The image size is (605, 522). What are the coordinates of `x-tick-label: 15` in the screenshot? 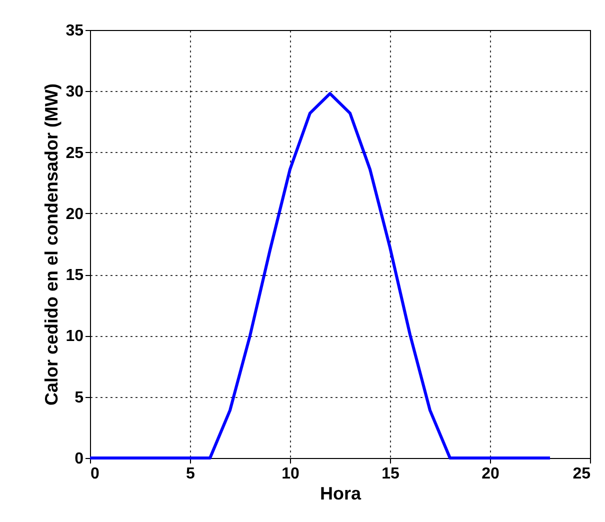 It's located at (391, 474).